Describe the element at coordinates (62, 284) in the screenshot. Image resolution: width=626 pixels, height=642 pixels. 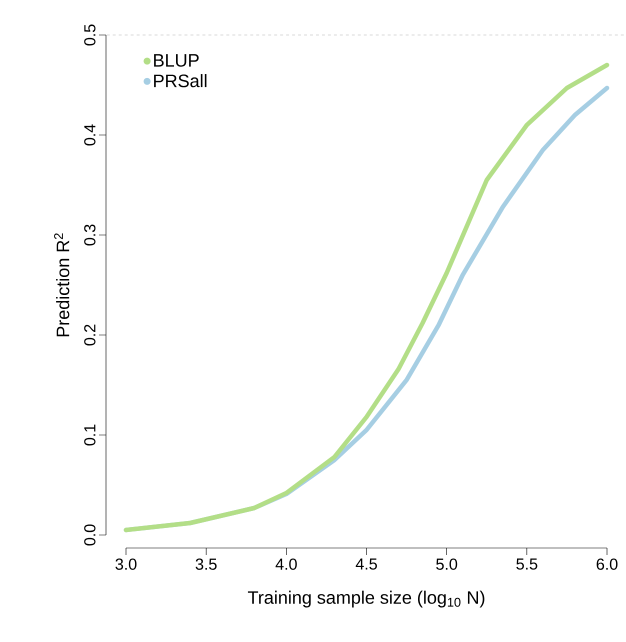
I see `y-axis-title: Prediction R$^{2}$` at that location.